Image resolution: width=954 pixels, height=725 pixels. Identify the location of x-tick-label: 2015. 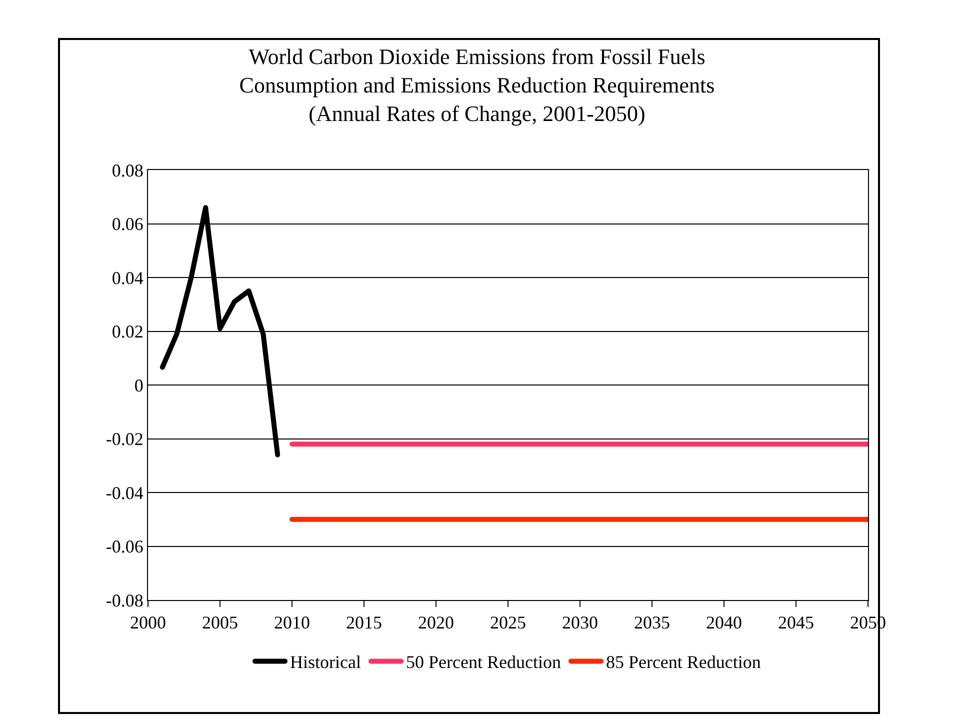
(364, 622).